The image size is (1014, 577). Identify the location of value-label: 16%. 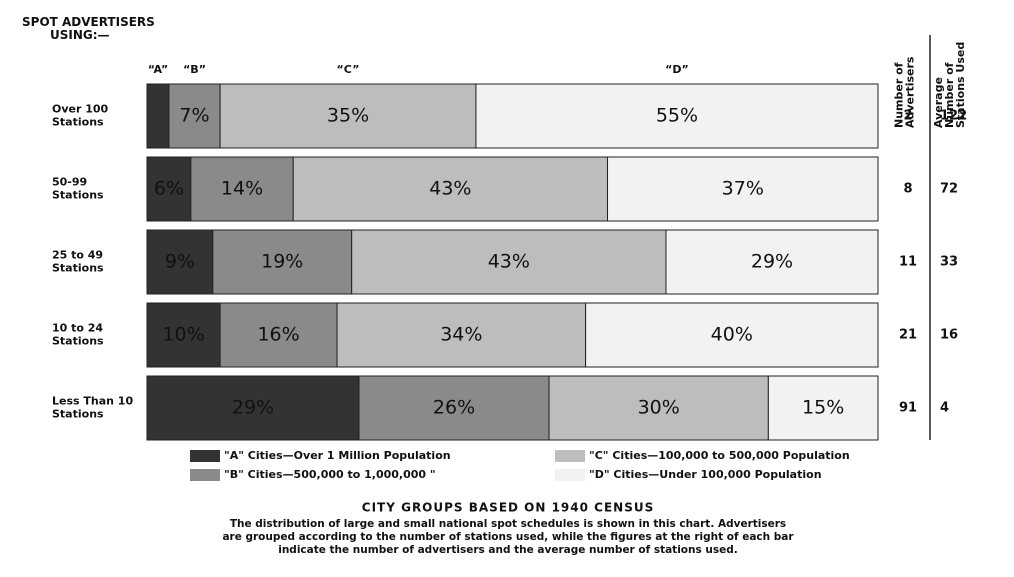
(278, 335).